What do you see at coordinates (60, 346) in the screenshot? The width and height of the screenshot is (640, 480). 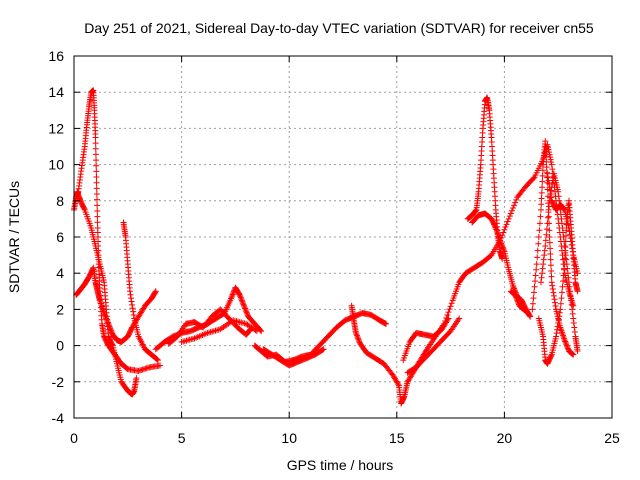 I see `y-tick-label: 0` at bounding box center [60, 346].